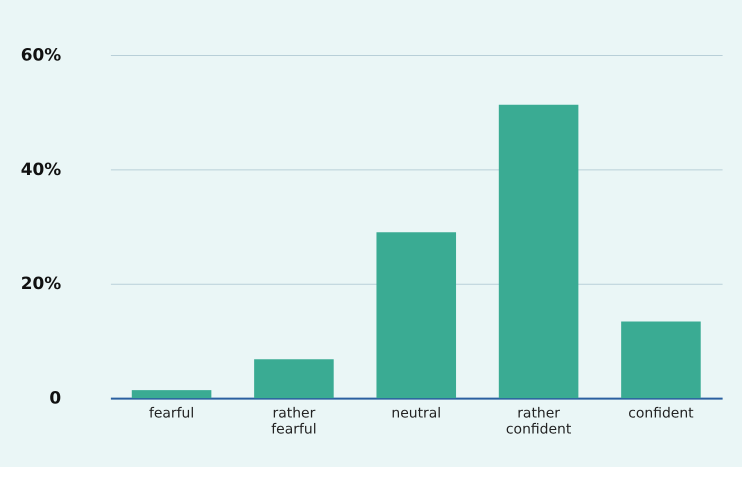  I want to click on x-tick-label: fearful, so click(171, 414).